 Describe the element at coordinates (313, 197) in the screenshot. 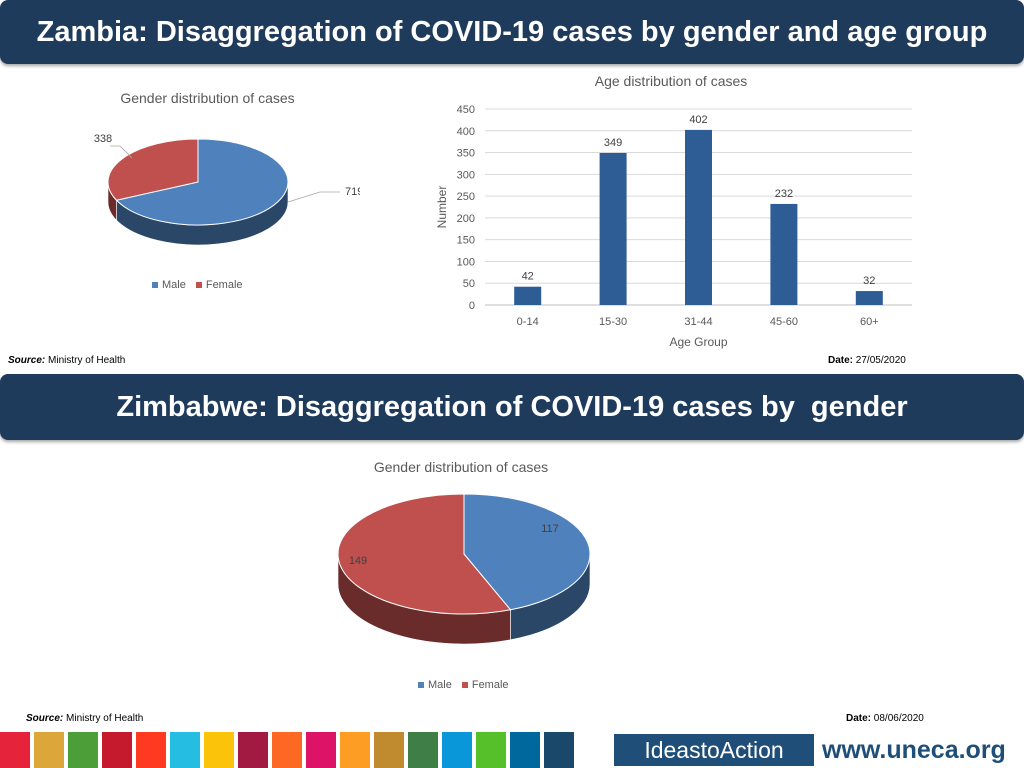

I see `pie-leader-line-male` at that location.